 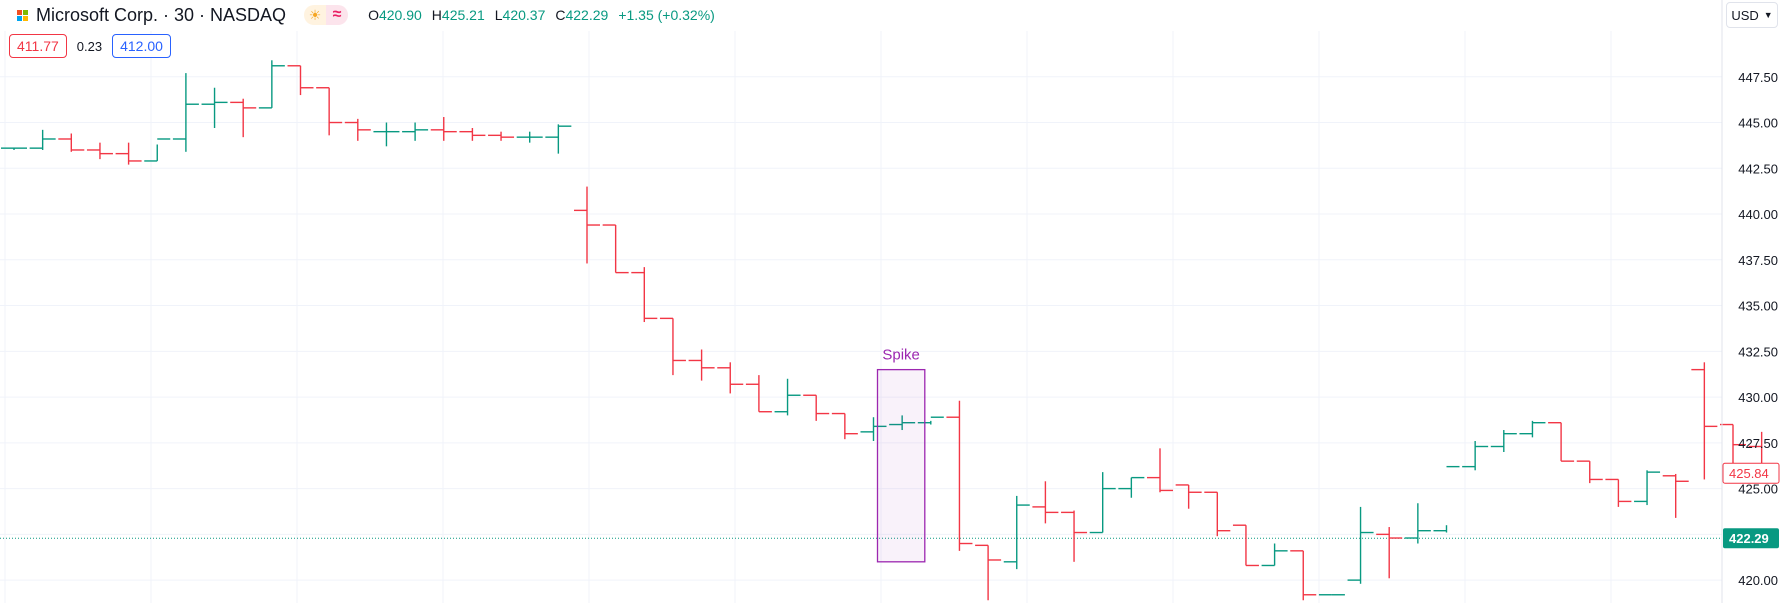 What do you see at coordinates (315, 15) in the screenshot?
I see `market-hours-sun-icon: ☀` at bounding box center [315, 15].